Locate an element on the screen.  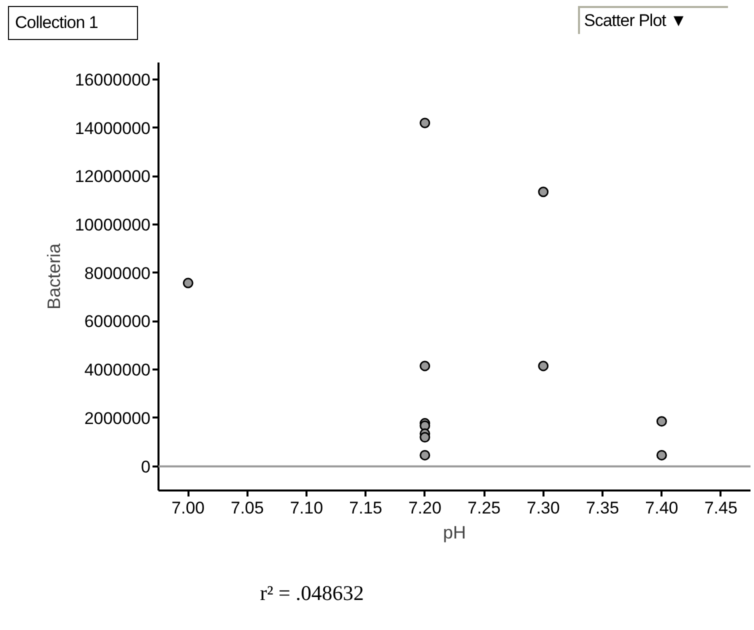
x-tick-label: 7.05 is located at coordinates (247, 508).